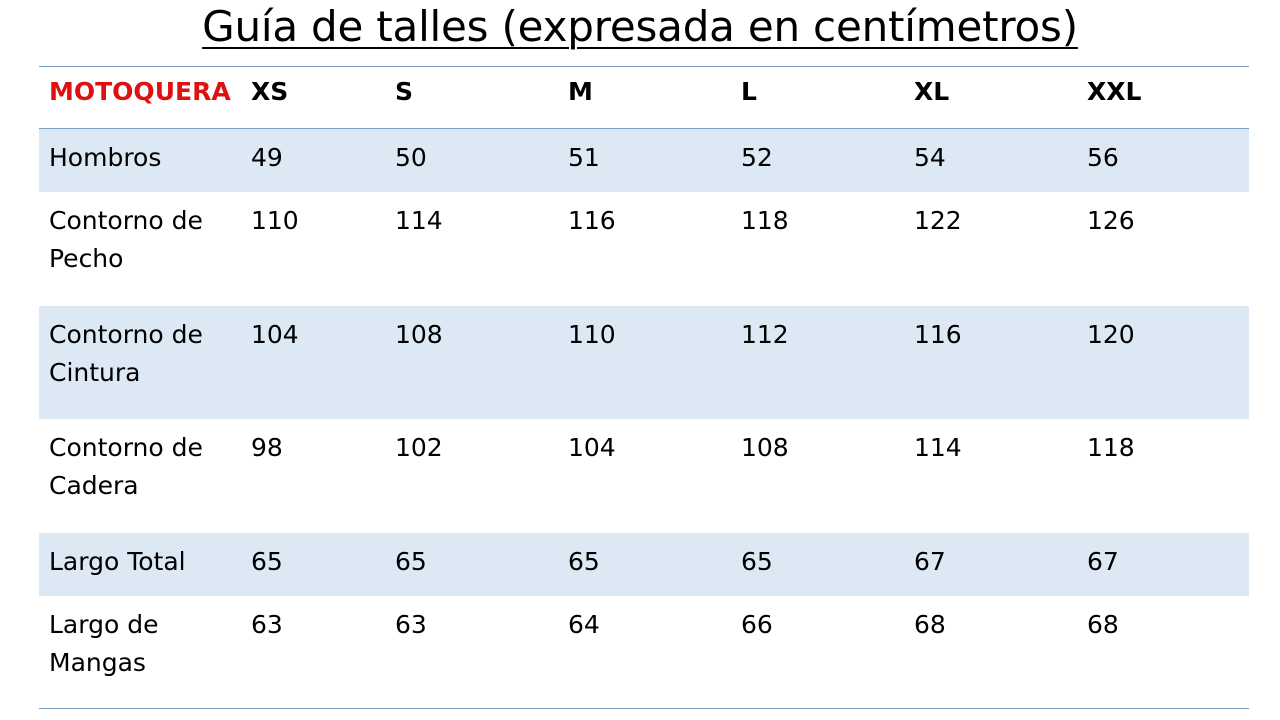 This screenshot has width=1280, height=720. I want to click on size-header-xxl: XXL, so click(1114, 91).